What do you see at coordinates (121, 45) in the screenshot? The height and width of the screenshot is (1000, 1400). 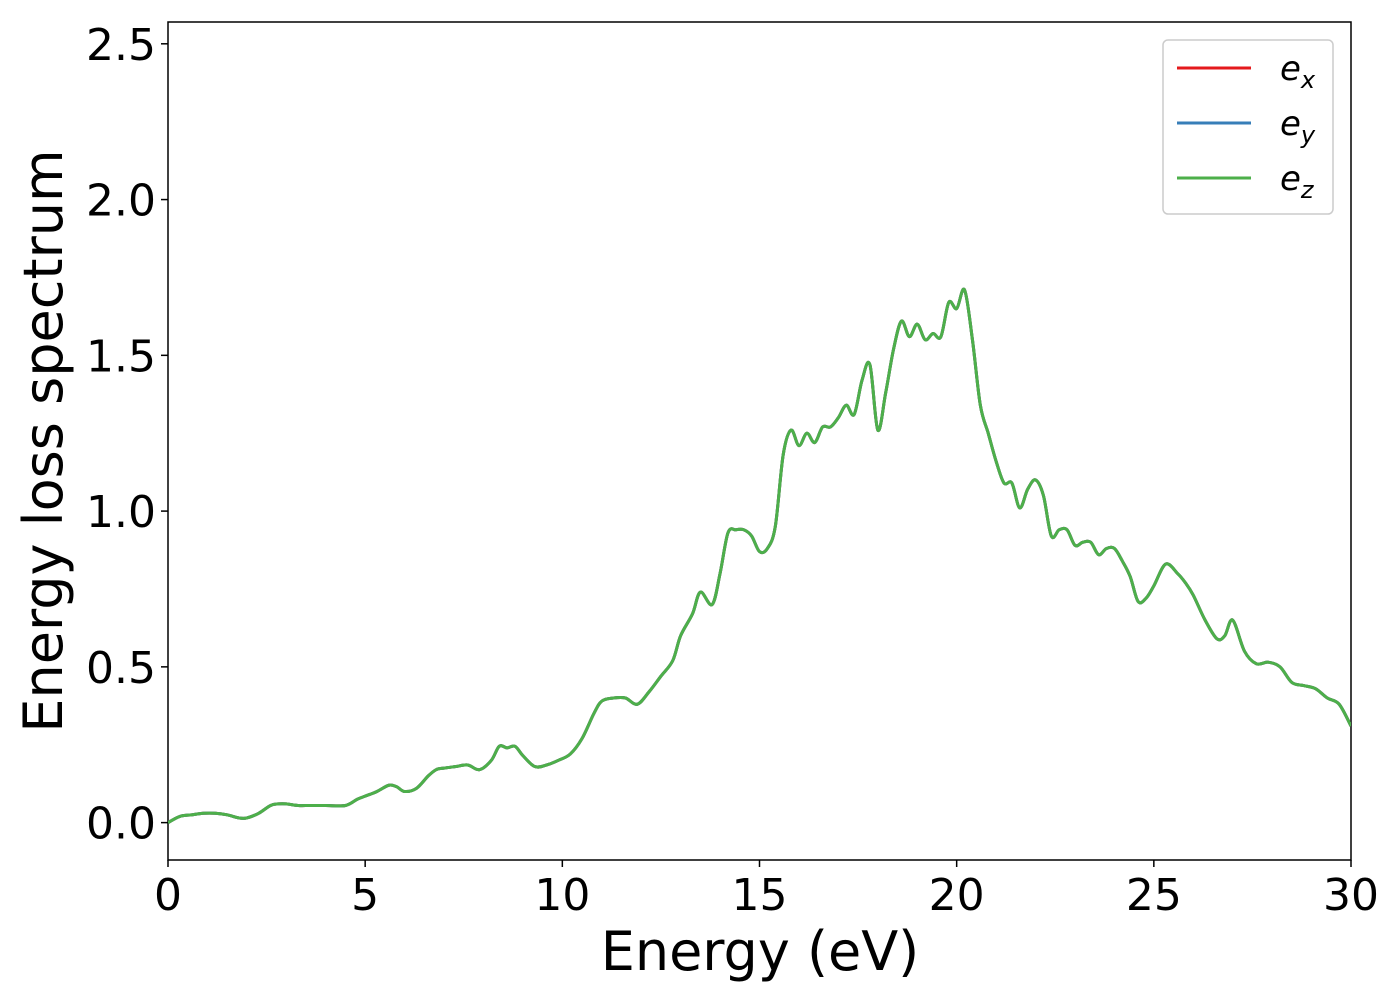 I see `y-tick-label: 2.5` at bounding box center [121, 45].